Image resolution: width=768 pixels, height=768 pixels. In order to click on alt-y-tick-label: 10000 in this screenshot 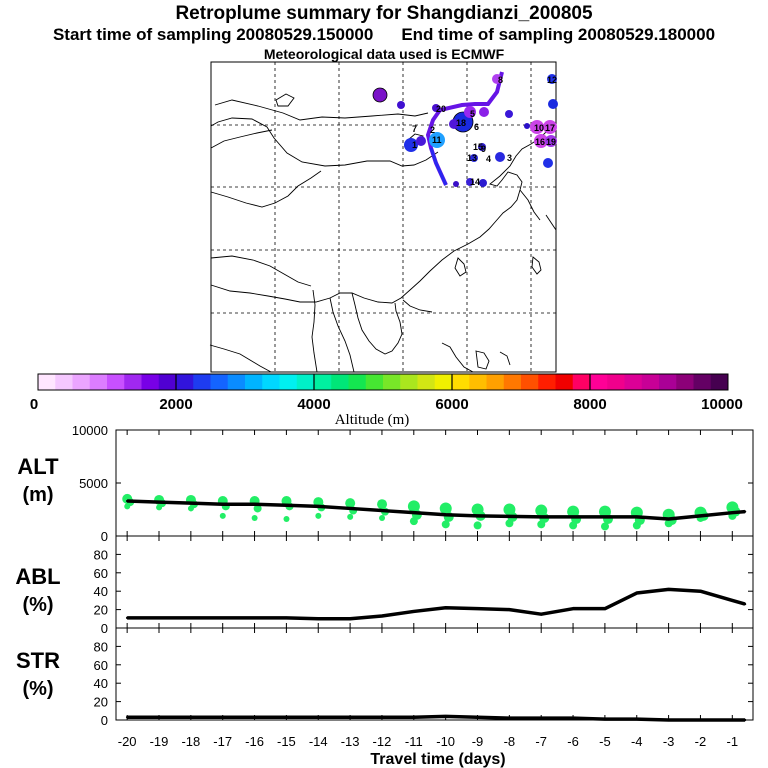, I will do `click(90, 430)`.